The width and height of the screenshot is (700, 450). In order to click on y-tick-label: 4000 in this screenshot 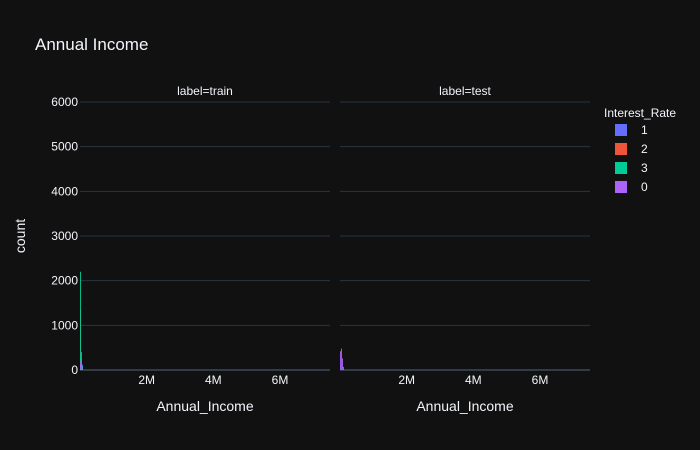, I will do `click(64, 191)`.